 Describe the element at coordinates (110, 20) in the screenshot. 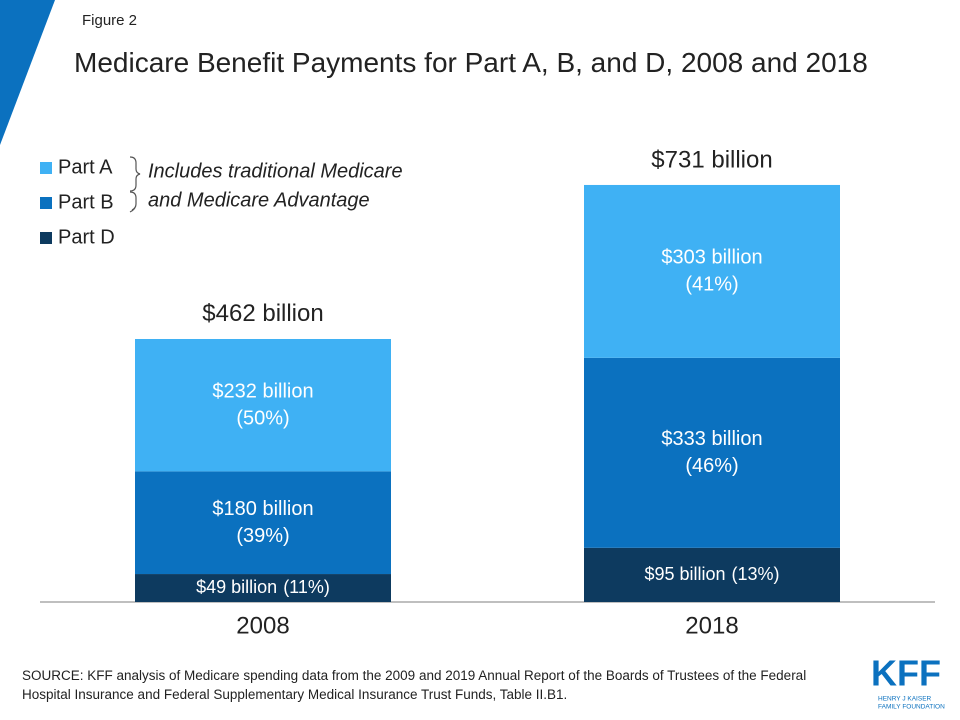

I see `figure-label: Figure 2` at that location.